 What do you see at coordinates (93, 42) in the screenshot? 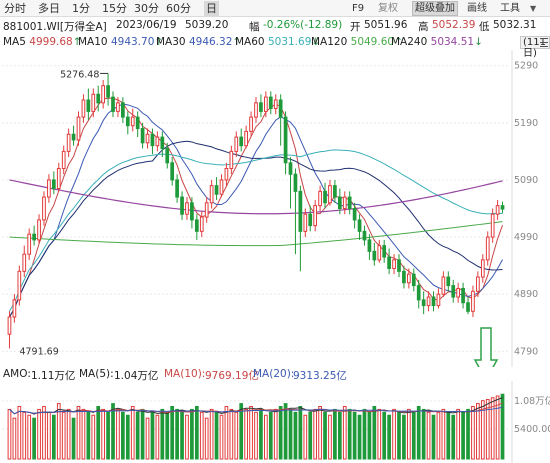
I see `ma10-legend-label: MA10` at bounding box center [93, 42].